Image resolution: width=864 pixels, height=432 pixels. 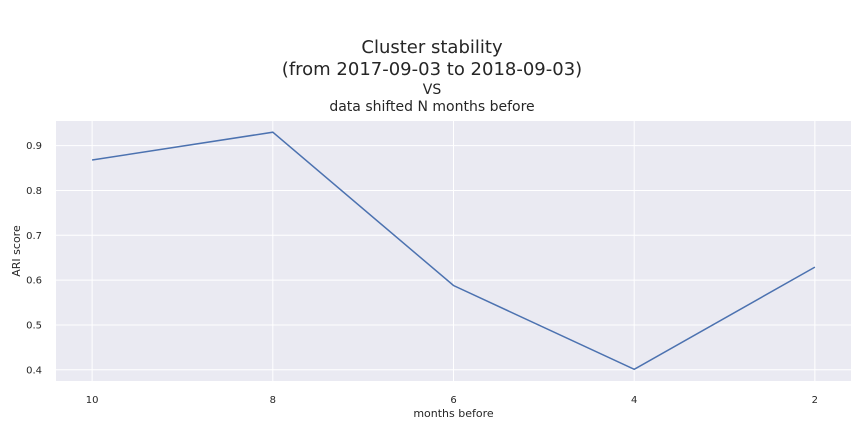 I want to click on y-tick-labels: 0.4 0.5 0.6 0.7 0.8 0.9, so click(x=34, y=258).